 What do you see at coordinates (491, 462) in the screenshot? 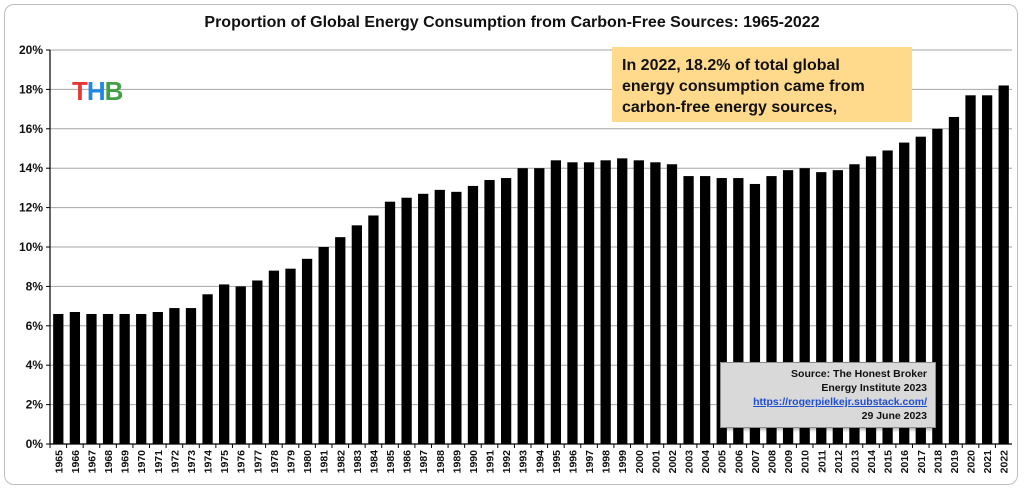
I see `x-tick-label: 1991` at bounding box center [491, 462].